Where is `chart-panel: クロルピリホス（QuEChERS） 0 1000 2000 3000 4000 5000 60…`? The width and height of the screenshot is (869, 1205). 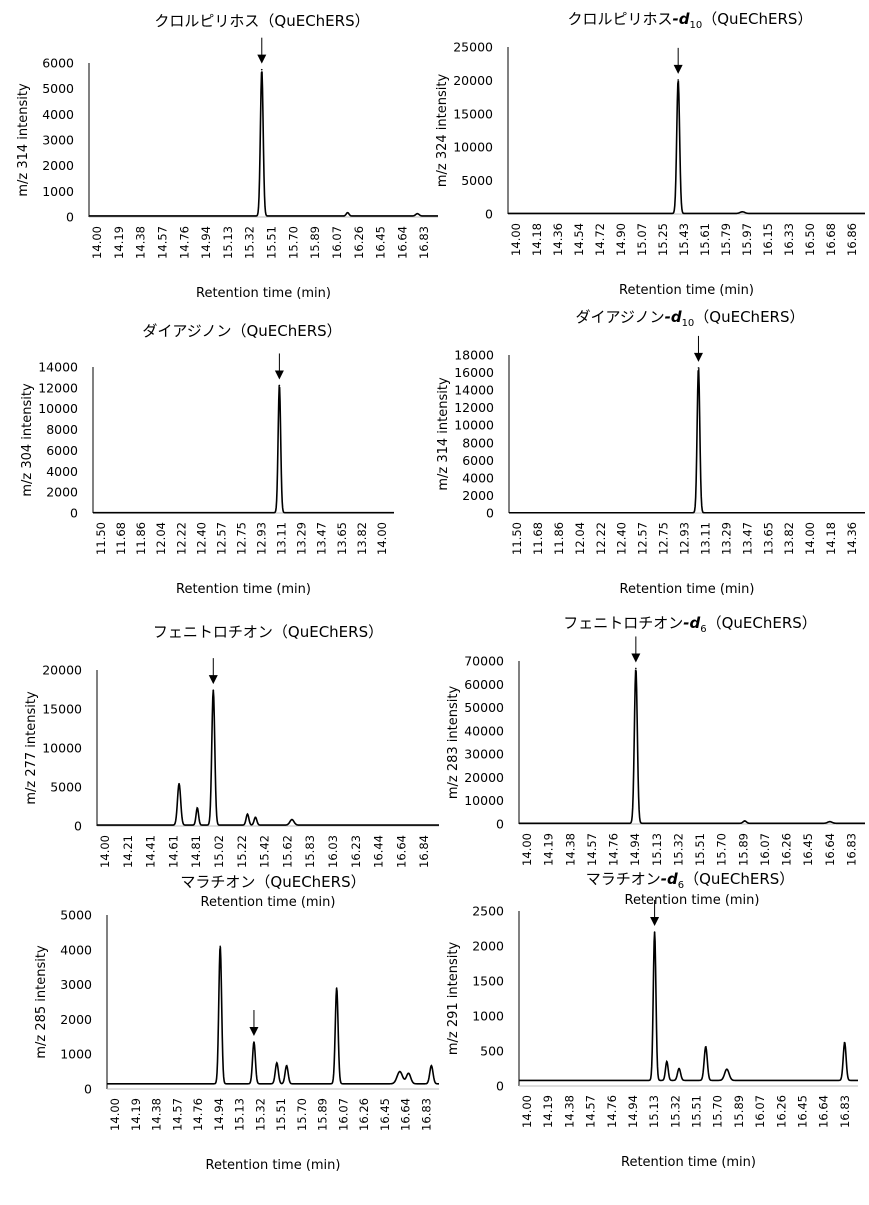
chart-panel: クロルピリホス（QuEChERS） 0 1000 2000 3000 4000 5000 60… is located at coordinates (227, 156).